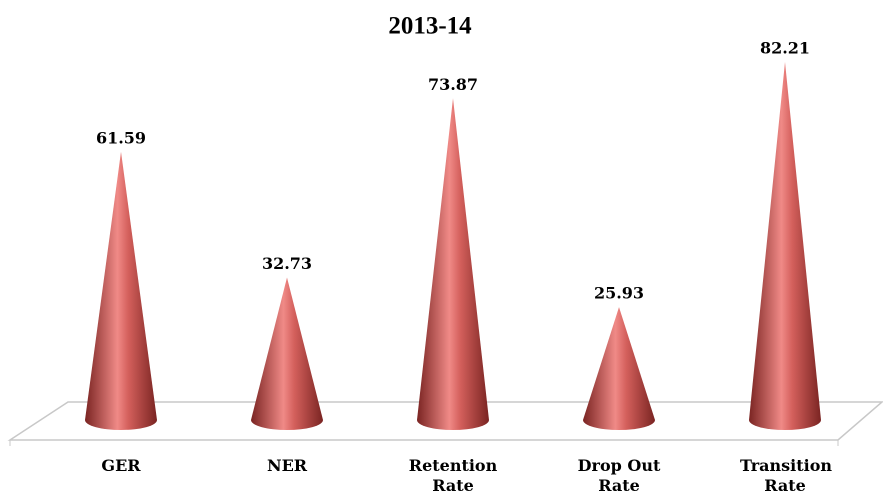  I want to click on value-label: 73.87, so click(453, 84).